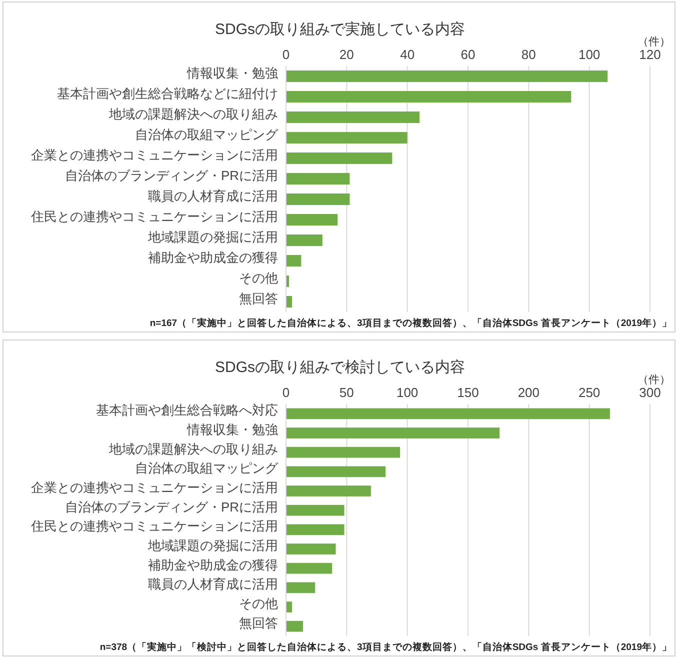 The height and width of the screenshot is (658, 680). I want to click on x-tick-label: 150, so click(468, 392).